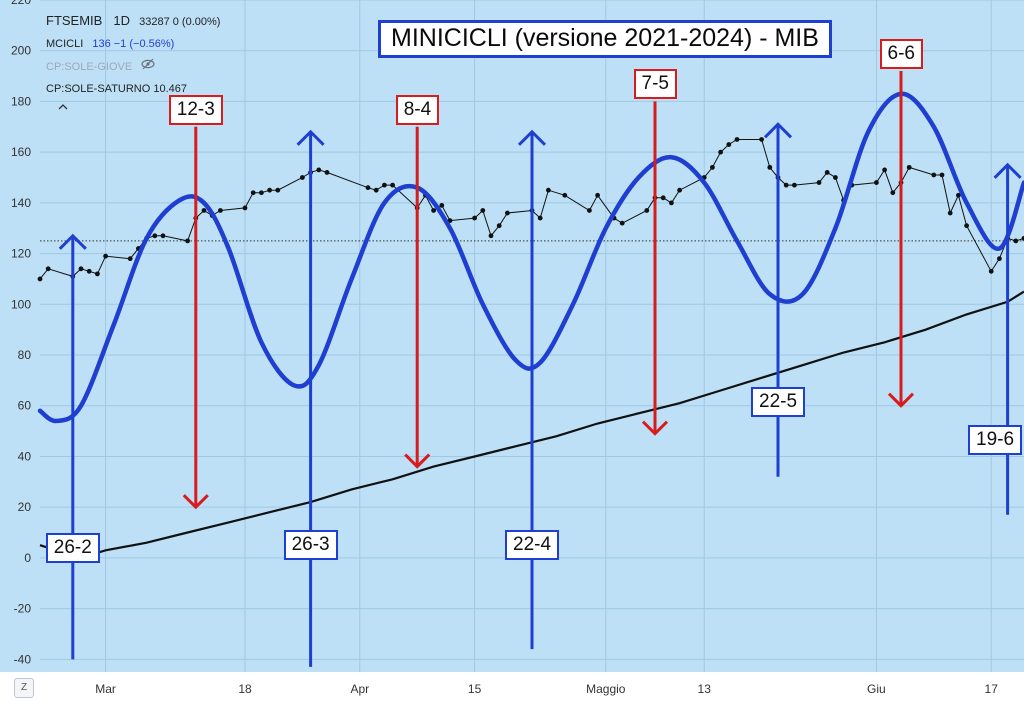  Describe the element at coordinates (359, 689) in the screenshot. I see `x-tick-label: Apr` at that location.